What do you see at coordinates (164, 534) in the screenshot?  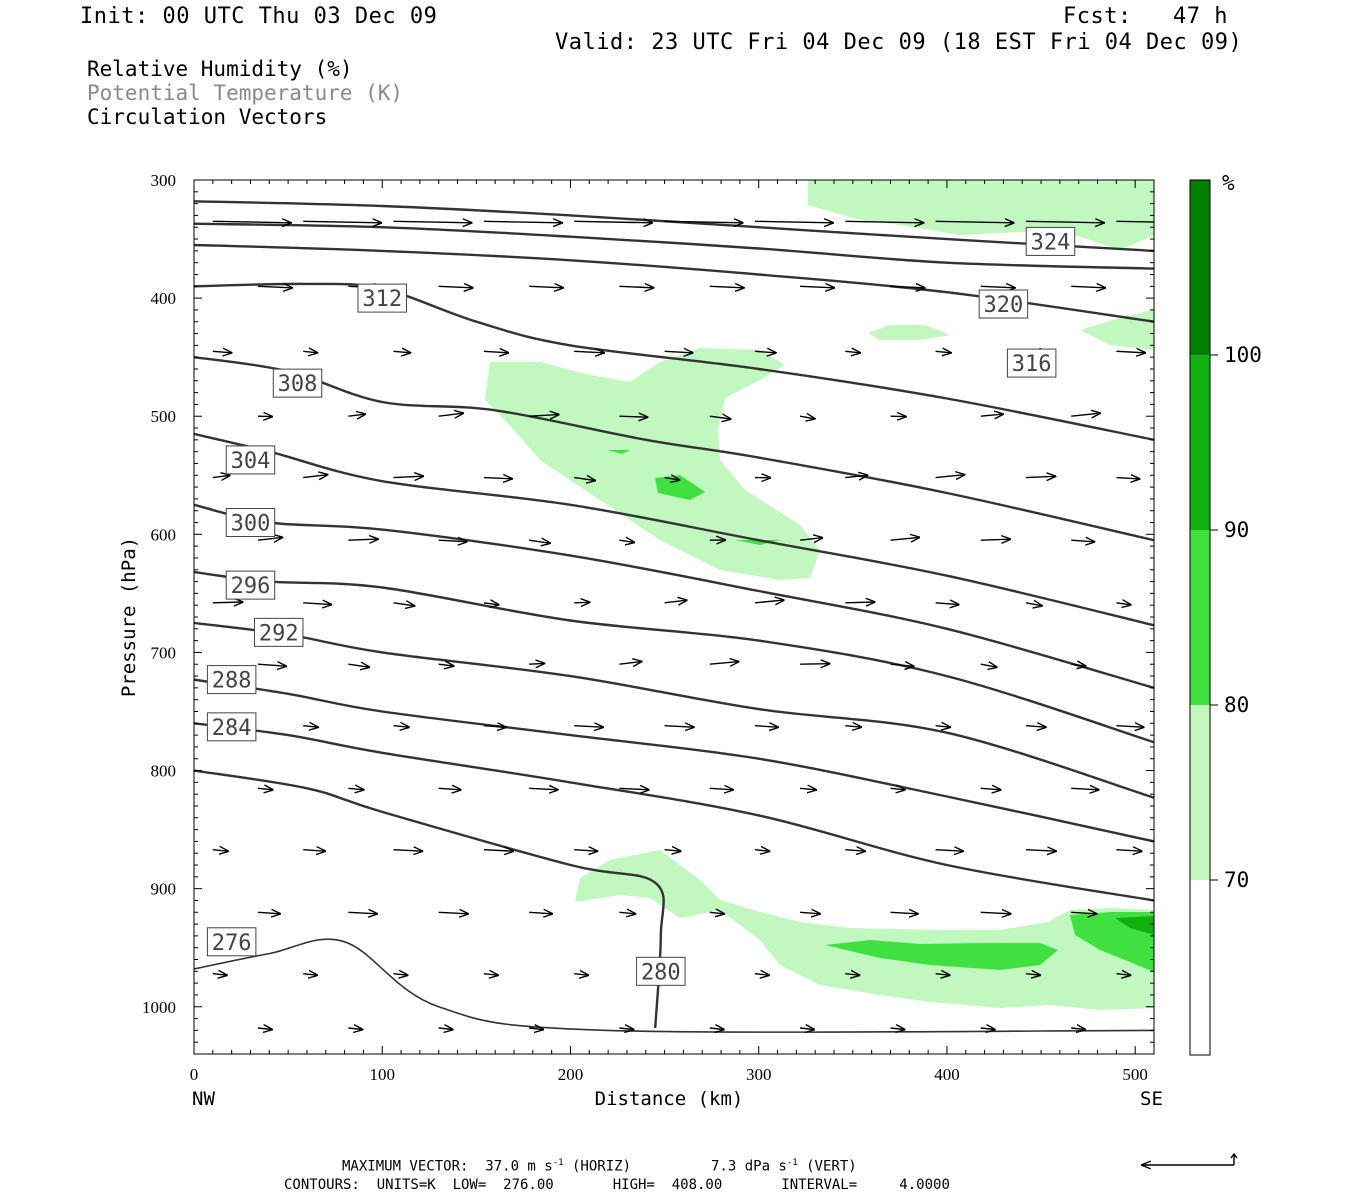 I see `y-tick-label: 600` at bounding box center [164, 534].